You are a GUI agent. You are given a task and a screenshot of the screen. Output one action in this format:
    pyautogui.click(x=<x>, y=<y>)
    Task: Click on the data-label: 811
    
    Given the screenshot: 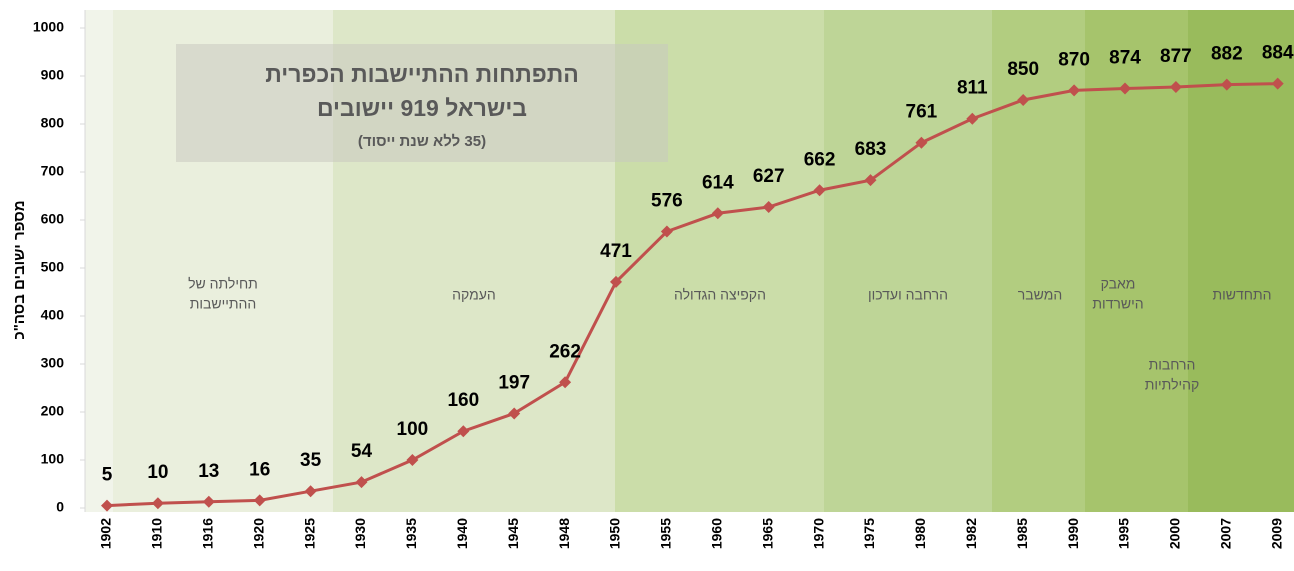 What is the action you would take?
    pyautogui.click(x=972, y=88)
    